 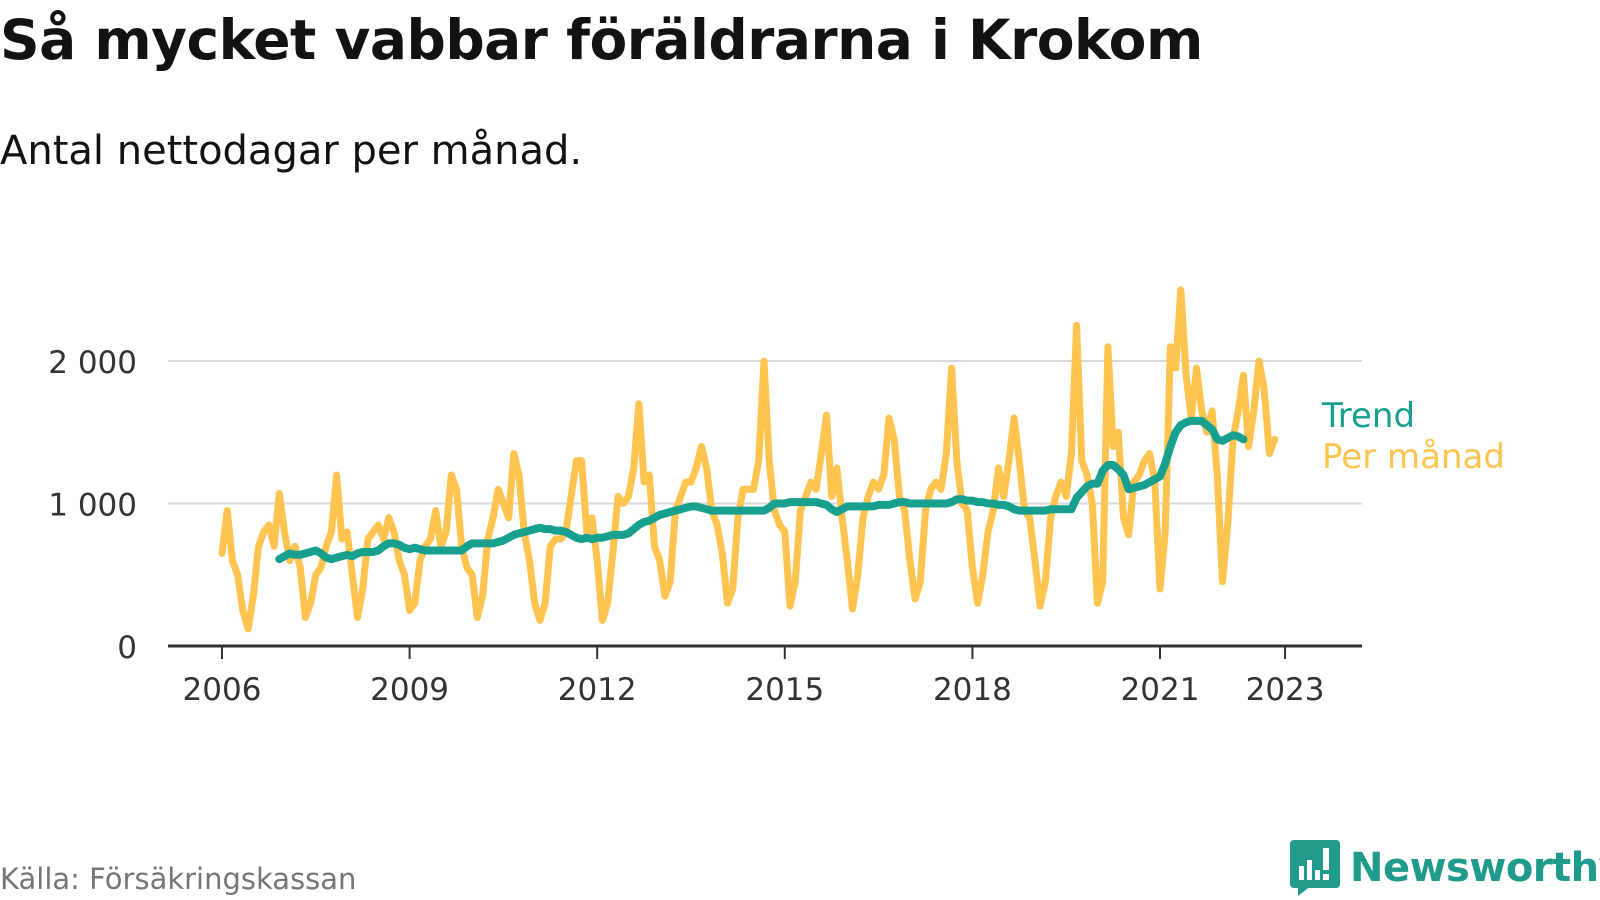 What do you see at coordinates (972, 690) in the screenshot?
I see `x-tick-label: 2018` at bounding box center [972, 690].